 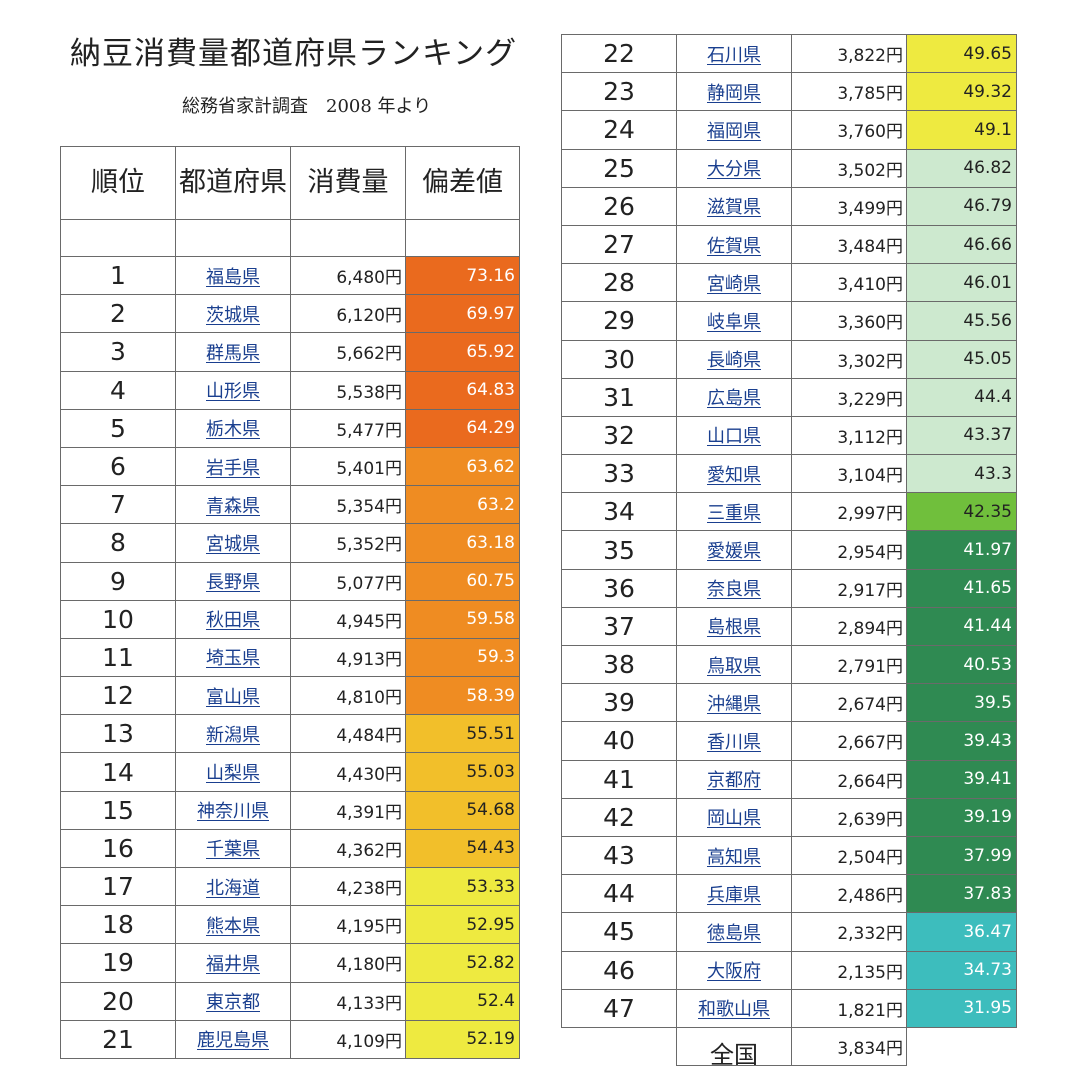 I want to click on deviation-cell: 63.2, so click(x=462, y=505).